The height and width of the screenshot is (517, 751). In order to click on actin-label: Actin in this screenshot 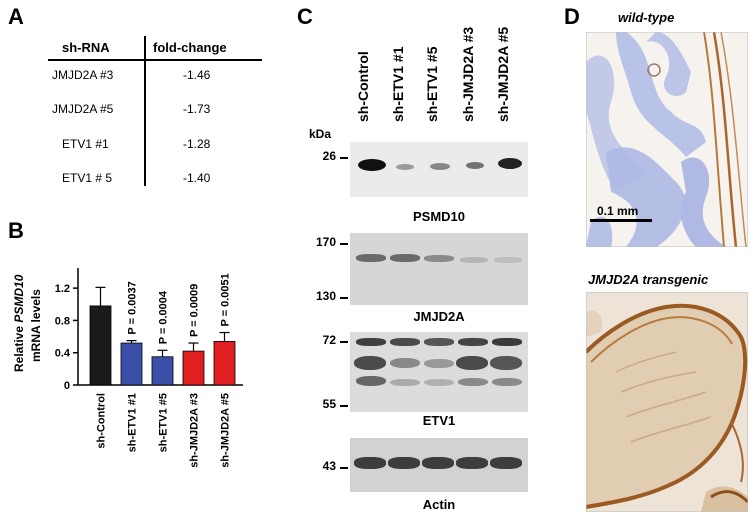, I will do `click(439, 504)`.